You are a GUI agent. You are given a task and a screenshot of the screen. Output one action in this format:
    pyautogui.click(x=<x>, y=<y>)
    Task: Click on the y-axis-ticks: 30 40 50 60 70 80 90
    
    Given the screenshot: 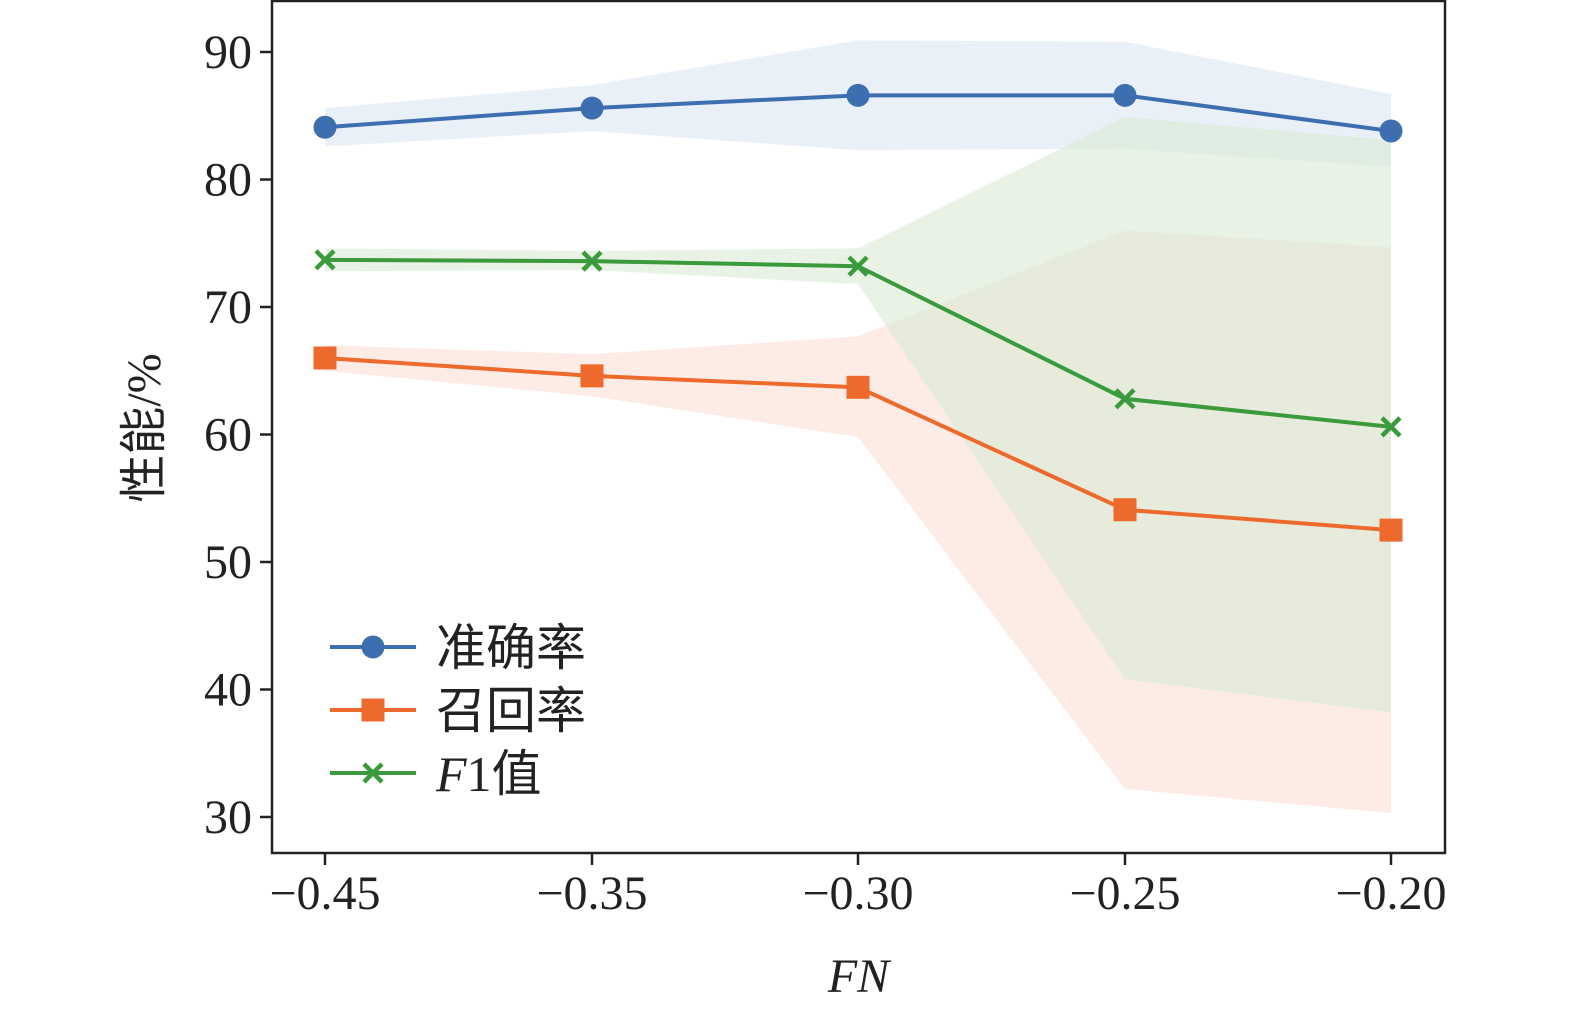 What is the action you would take?
    pyautogui.click(x=238, y=435)
    